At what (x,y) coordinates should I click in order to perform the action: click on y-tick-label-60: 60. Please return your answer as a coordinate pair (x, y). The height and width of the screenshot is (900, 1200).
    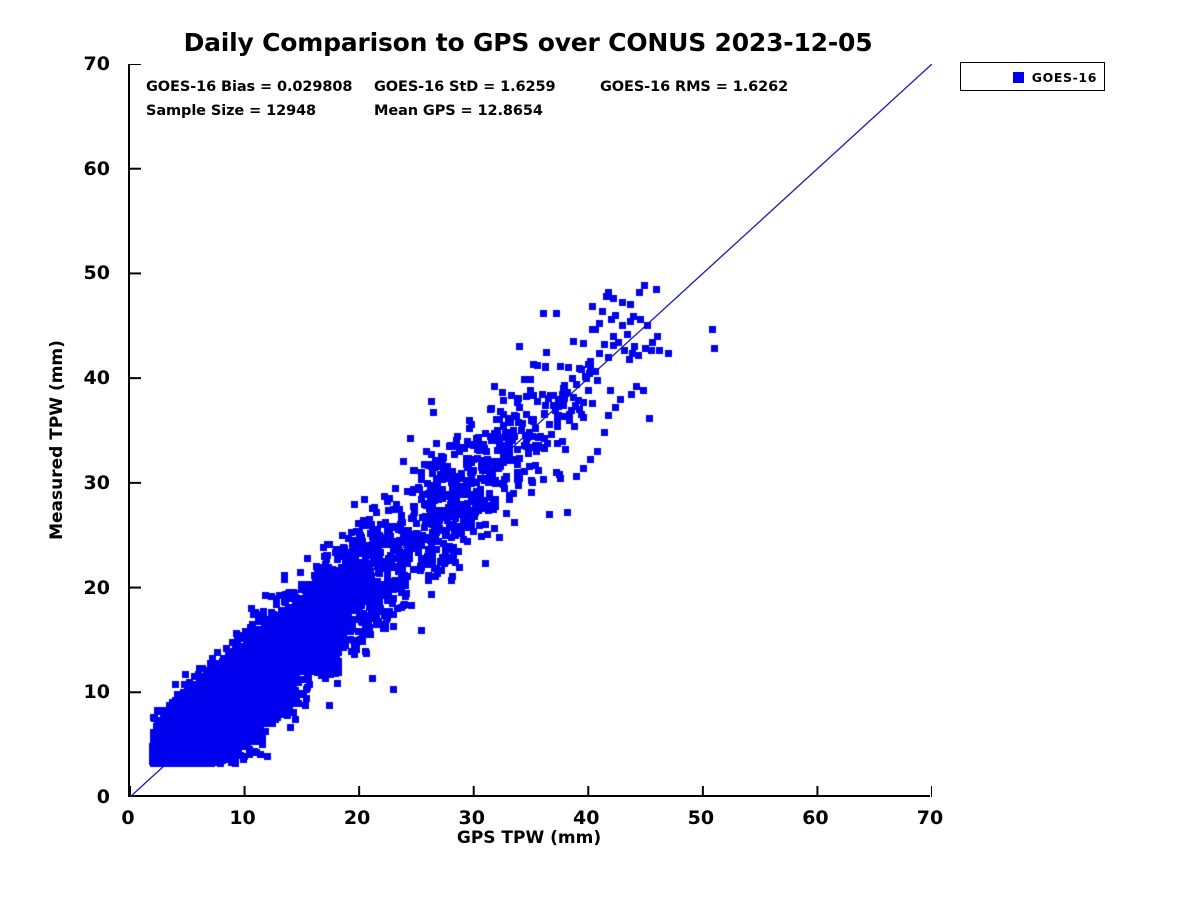
    Looking at the image, I should click on (96, 168).